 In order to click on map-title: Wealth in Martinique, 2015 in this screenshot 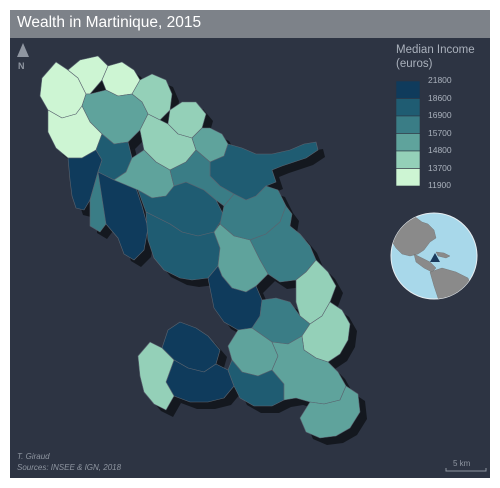, I will do `click(109, 22)`.